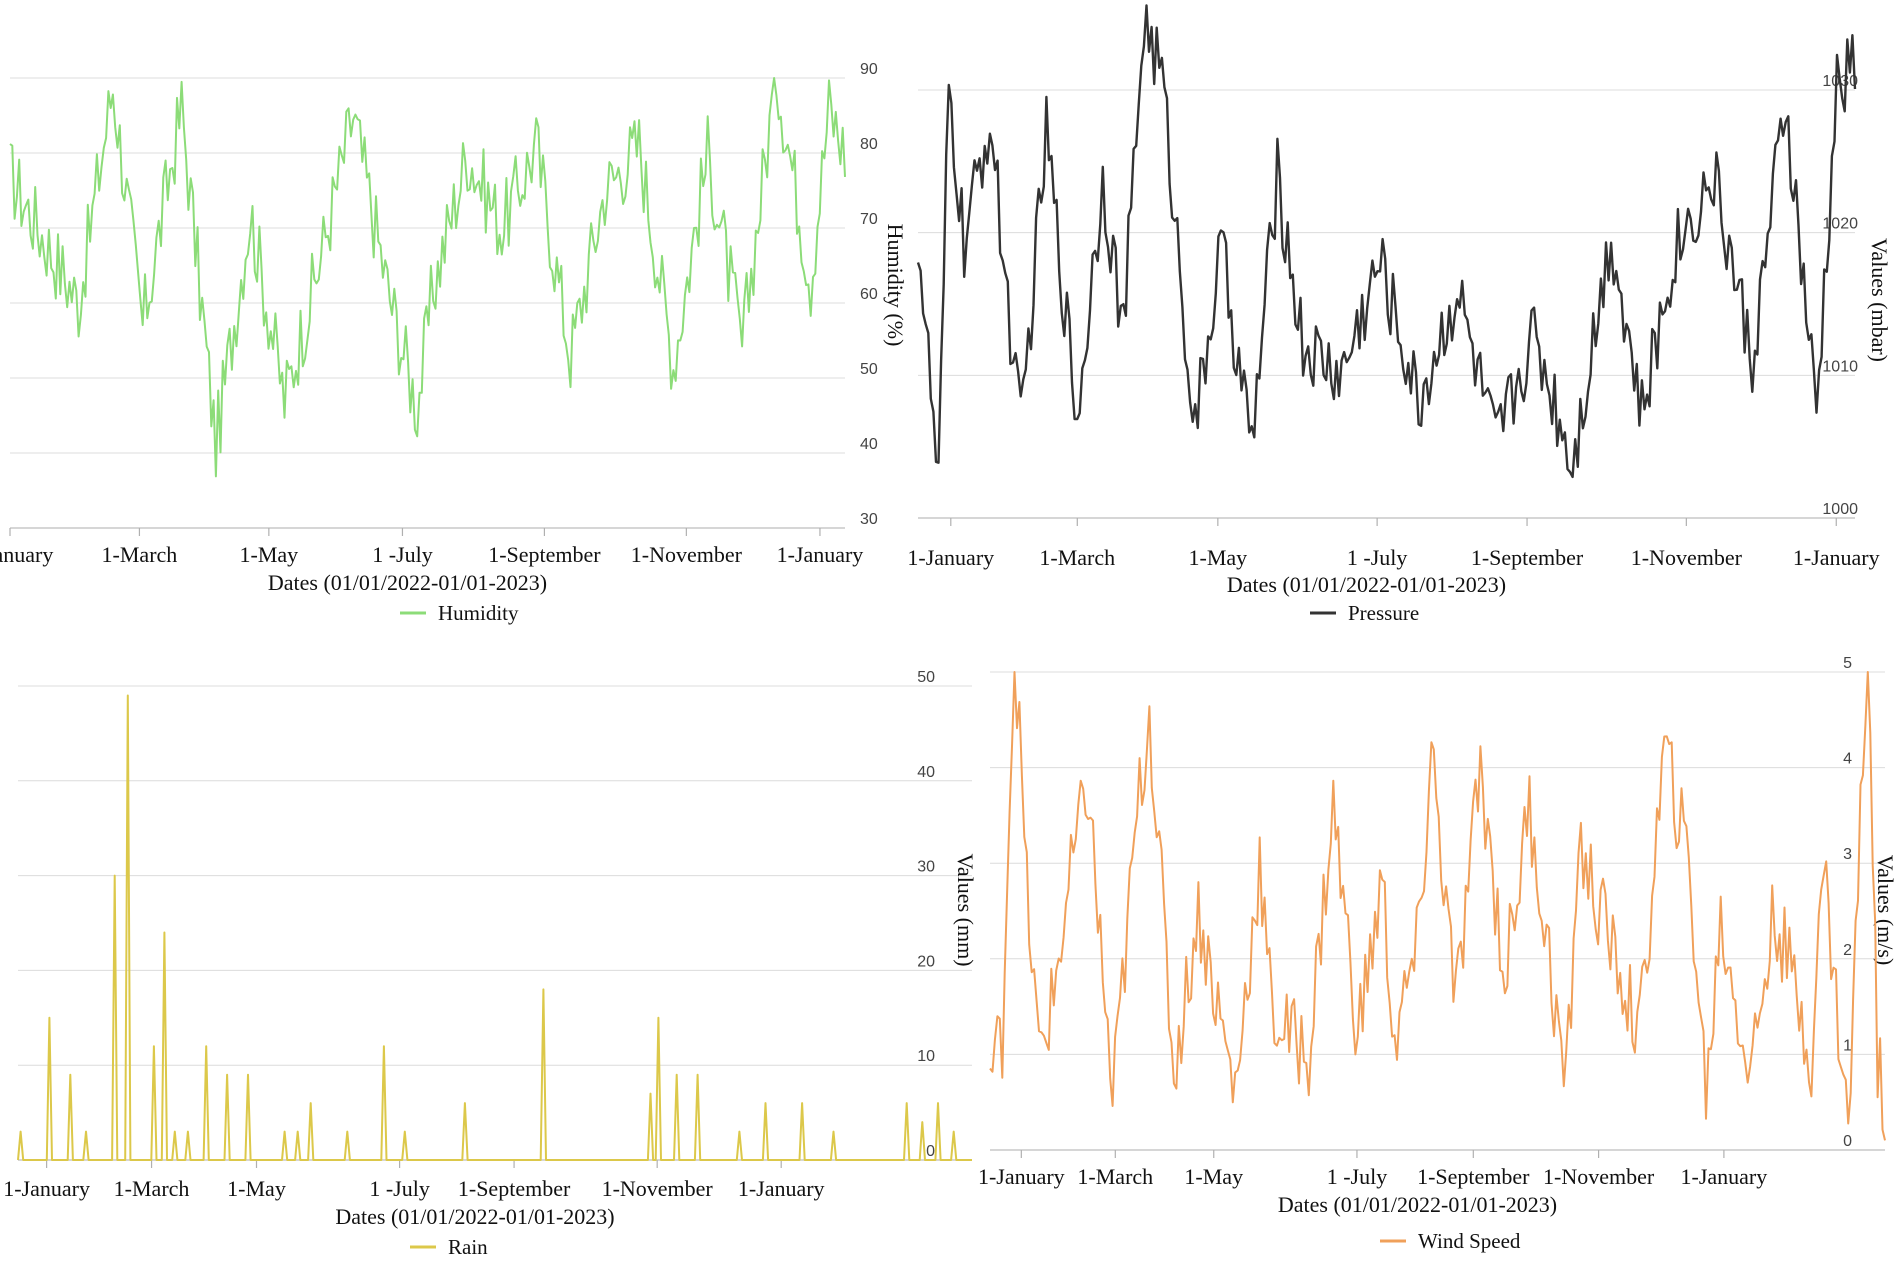 The image size is (1900, 1266). Describe the element at coordinates (1077, 557) in the screenshot. I see `pressure-xtick-label: 1-March` at that location.